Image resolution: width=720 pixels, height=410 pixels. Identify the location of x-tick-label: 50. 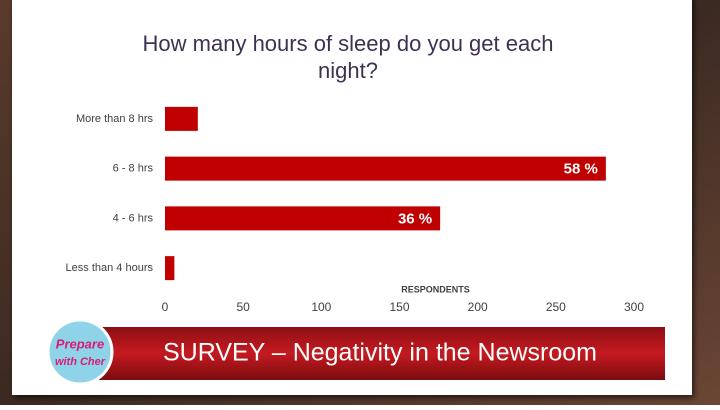
(243, 307).